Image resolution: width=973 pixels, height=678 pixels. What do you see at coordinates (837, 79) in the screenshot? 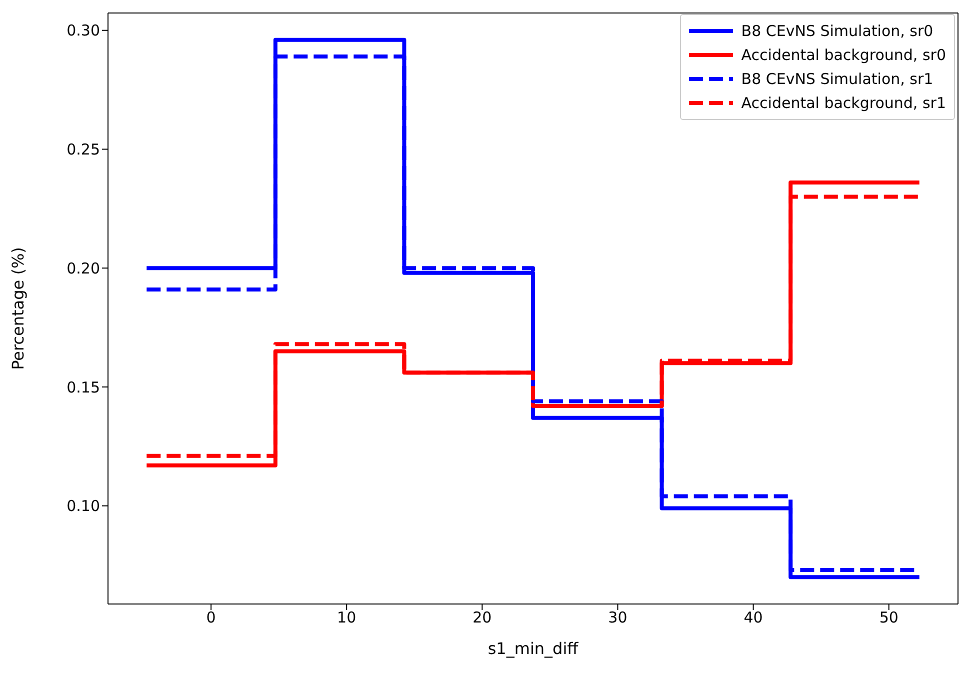
I see `legend-label: B8 CEvNS Simulation, sr1` at bounding box center [837, 79].